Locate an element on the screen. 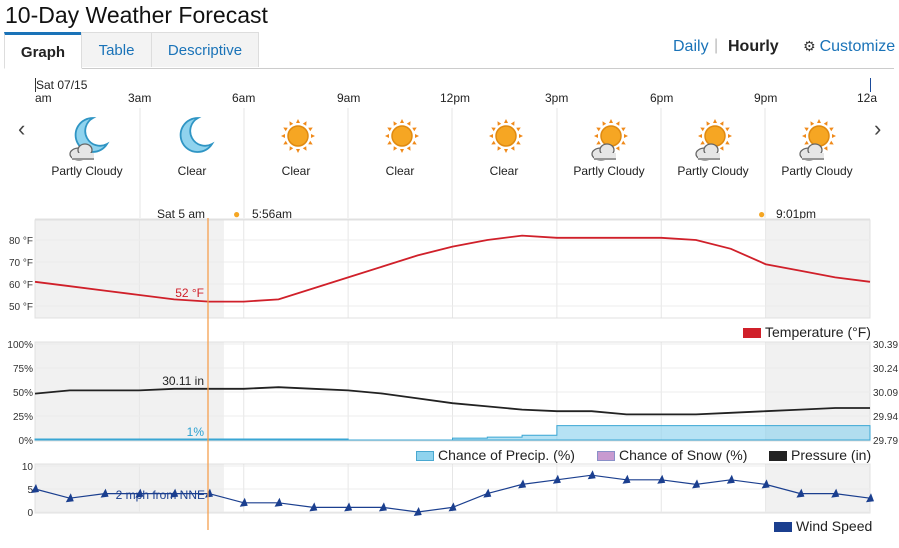 Image resolution: width=899 pixels, height=548 pixels. pressure-y-tick: 30.09 is located at coordinates (885, 393).